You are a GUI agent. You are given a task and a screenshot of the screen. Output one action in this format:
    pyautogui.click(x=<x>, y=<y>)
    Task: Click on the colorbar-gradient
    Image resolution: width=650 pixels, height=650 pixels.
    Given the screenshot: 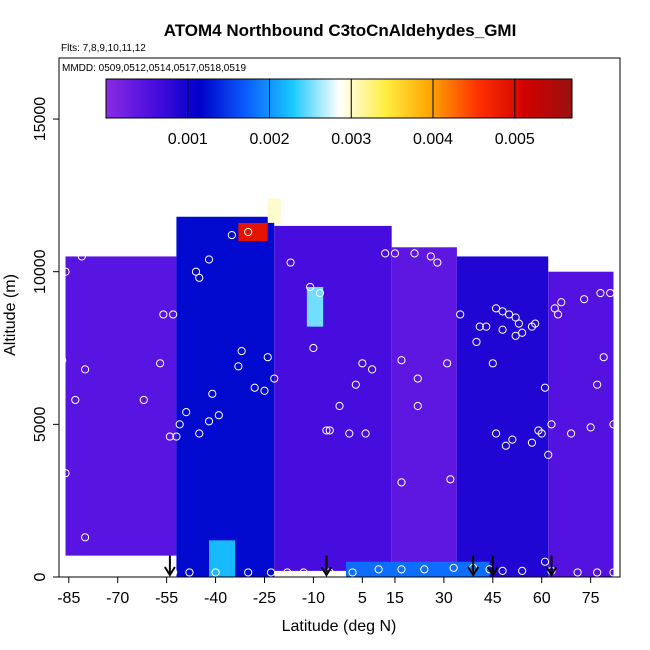 What is the action you would take?
    pyautogui.click(x=339, y=98)
    